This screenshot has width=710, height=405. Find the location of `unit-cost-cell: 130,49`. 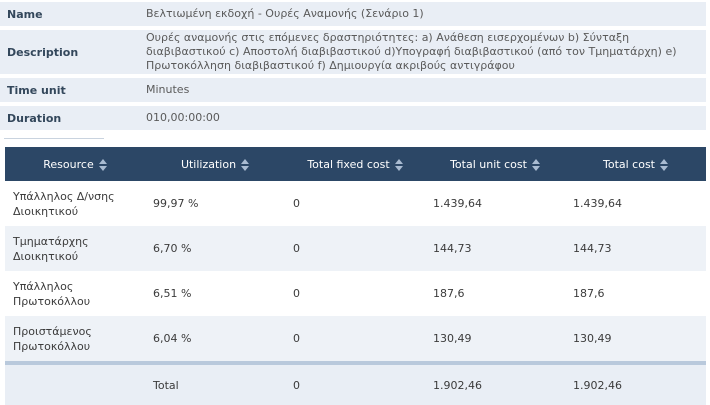

unit-cost-cell: 130,49 is located at coordinates (495, 339).